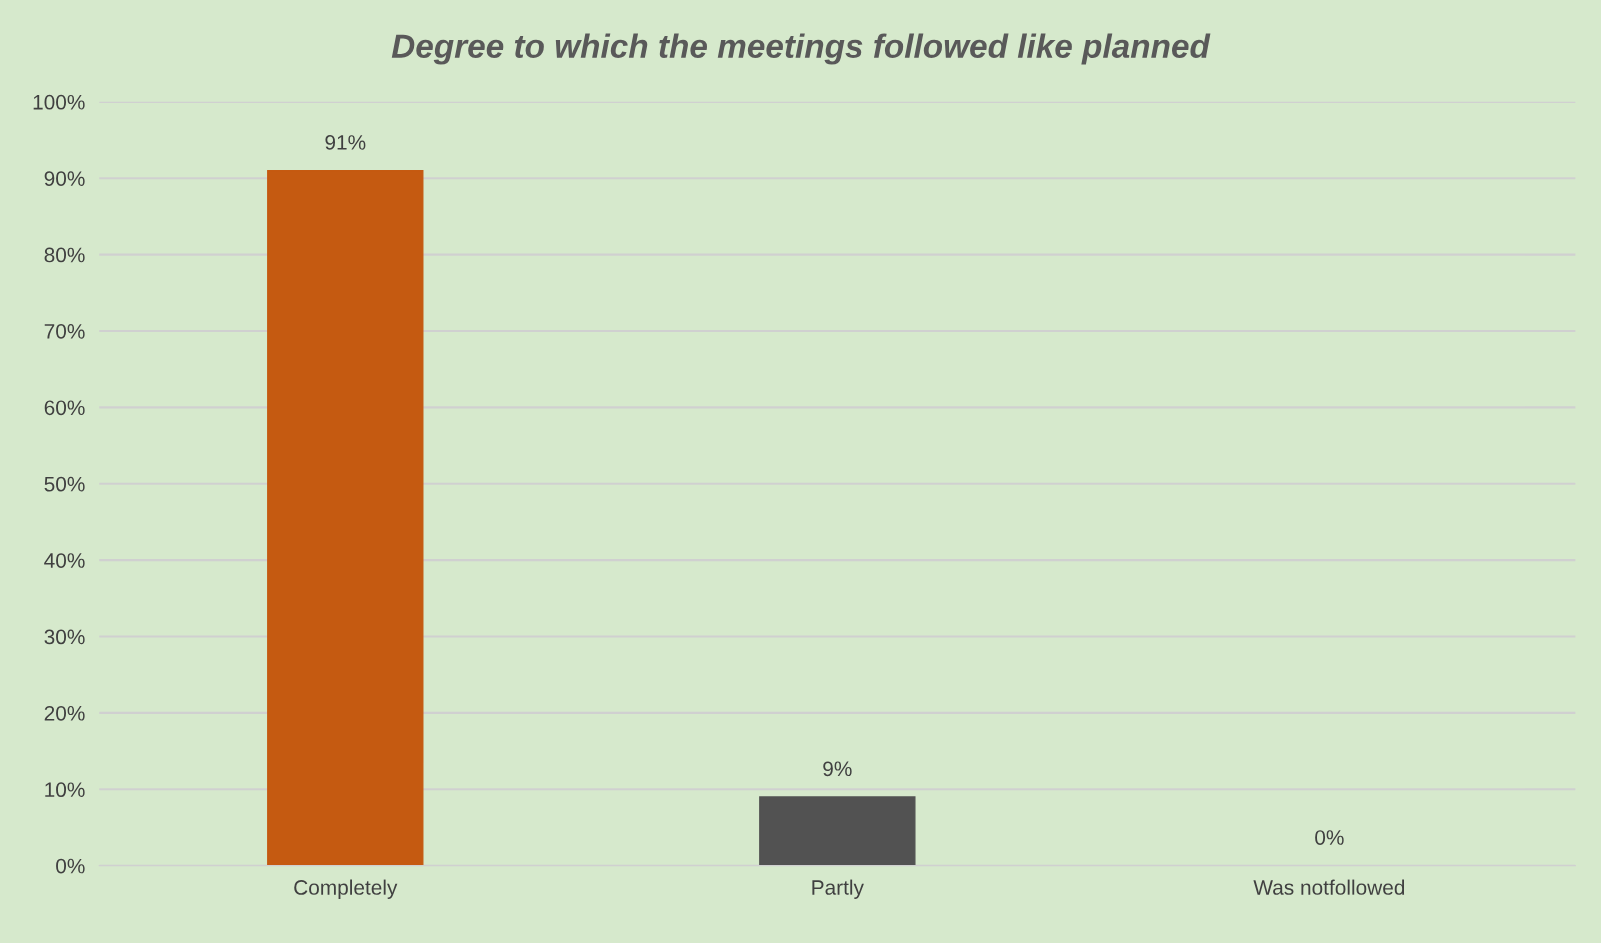  I want to click on y-tick-label: 30%, so click(64, 637).